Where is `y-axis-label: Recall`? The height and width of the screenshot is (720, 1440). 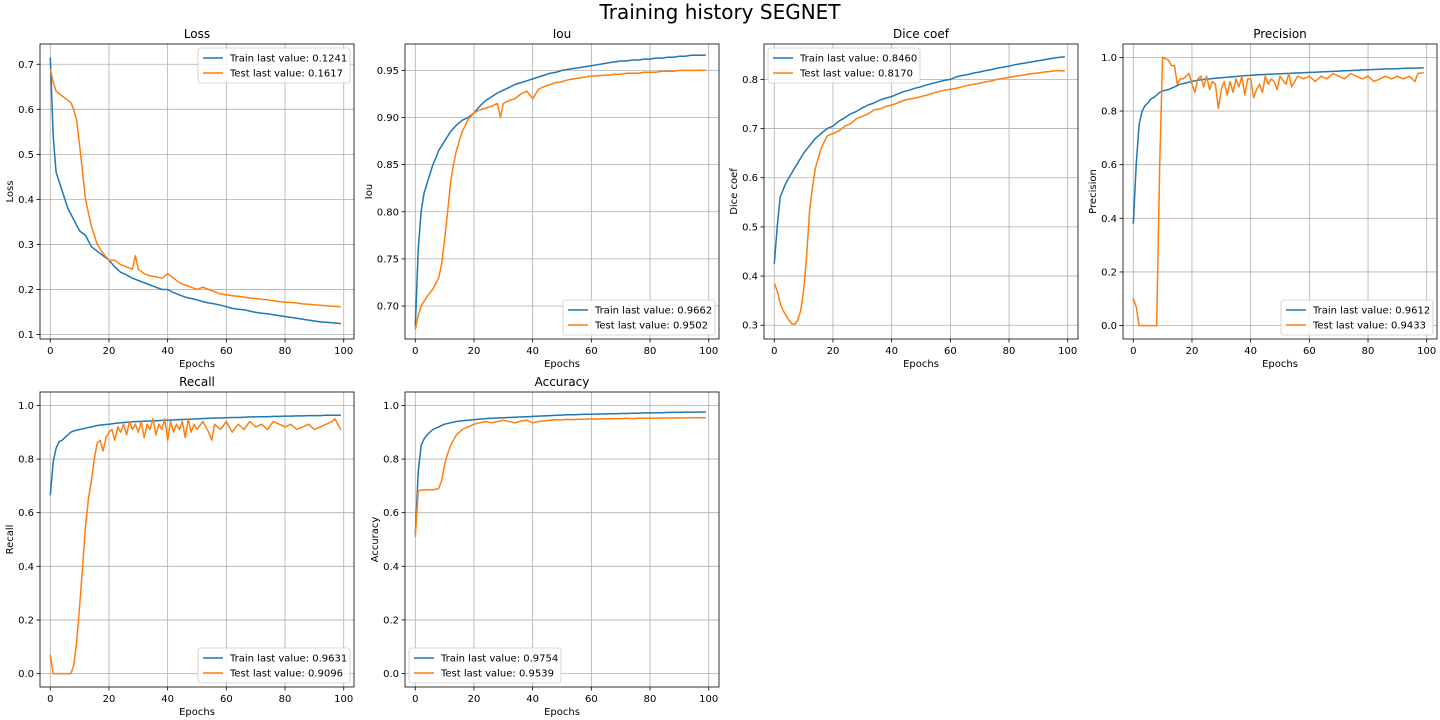 y-axis-label: Recall is located at coordinates (10, 540).